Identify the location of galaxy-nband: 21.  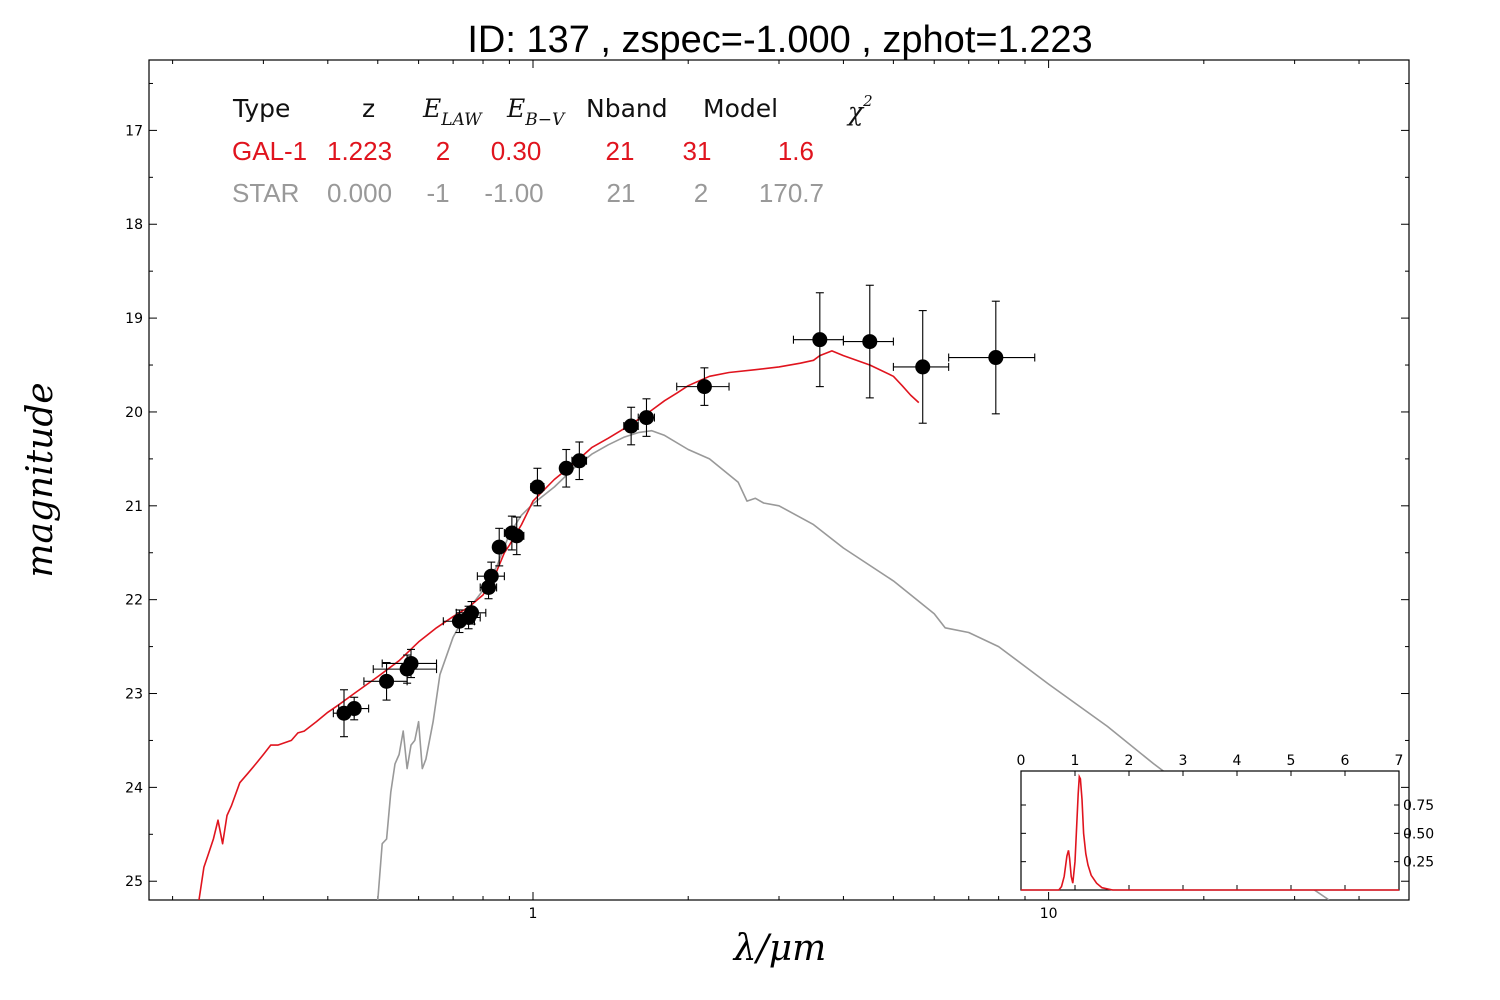
(620, 151).